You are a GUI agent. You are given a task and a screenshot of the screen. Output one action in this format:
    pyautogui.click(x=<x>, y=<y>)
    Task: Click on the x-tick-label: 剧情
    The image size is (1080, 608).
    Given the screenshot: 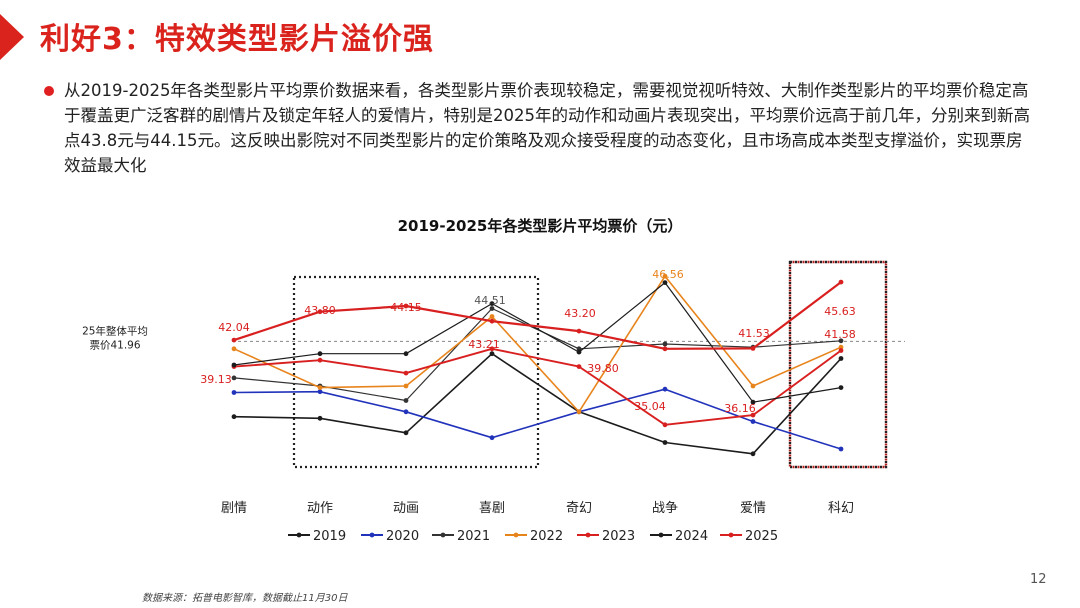 What is the action you would take?
    pyautogui.click(x=234, y=508)
    